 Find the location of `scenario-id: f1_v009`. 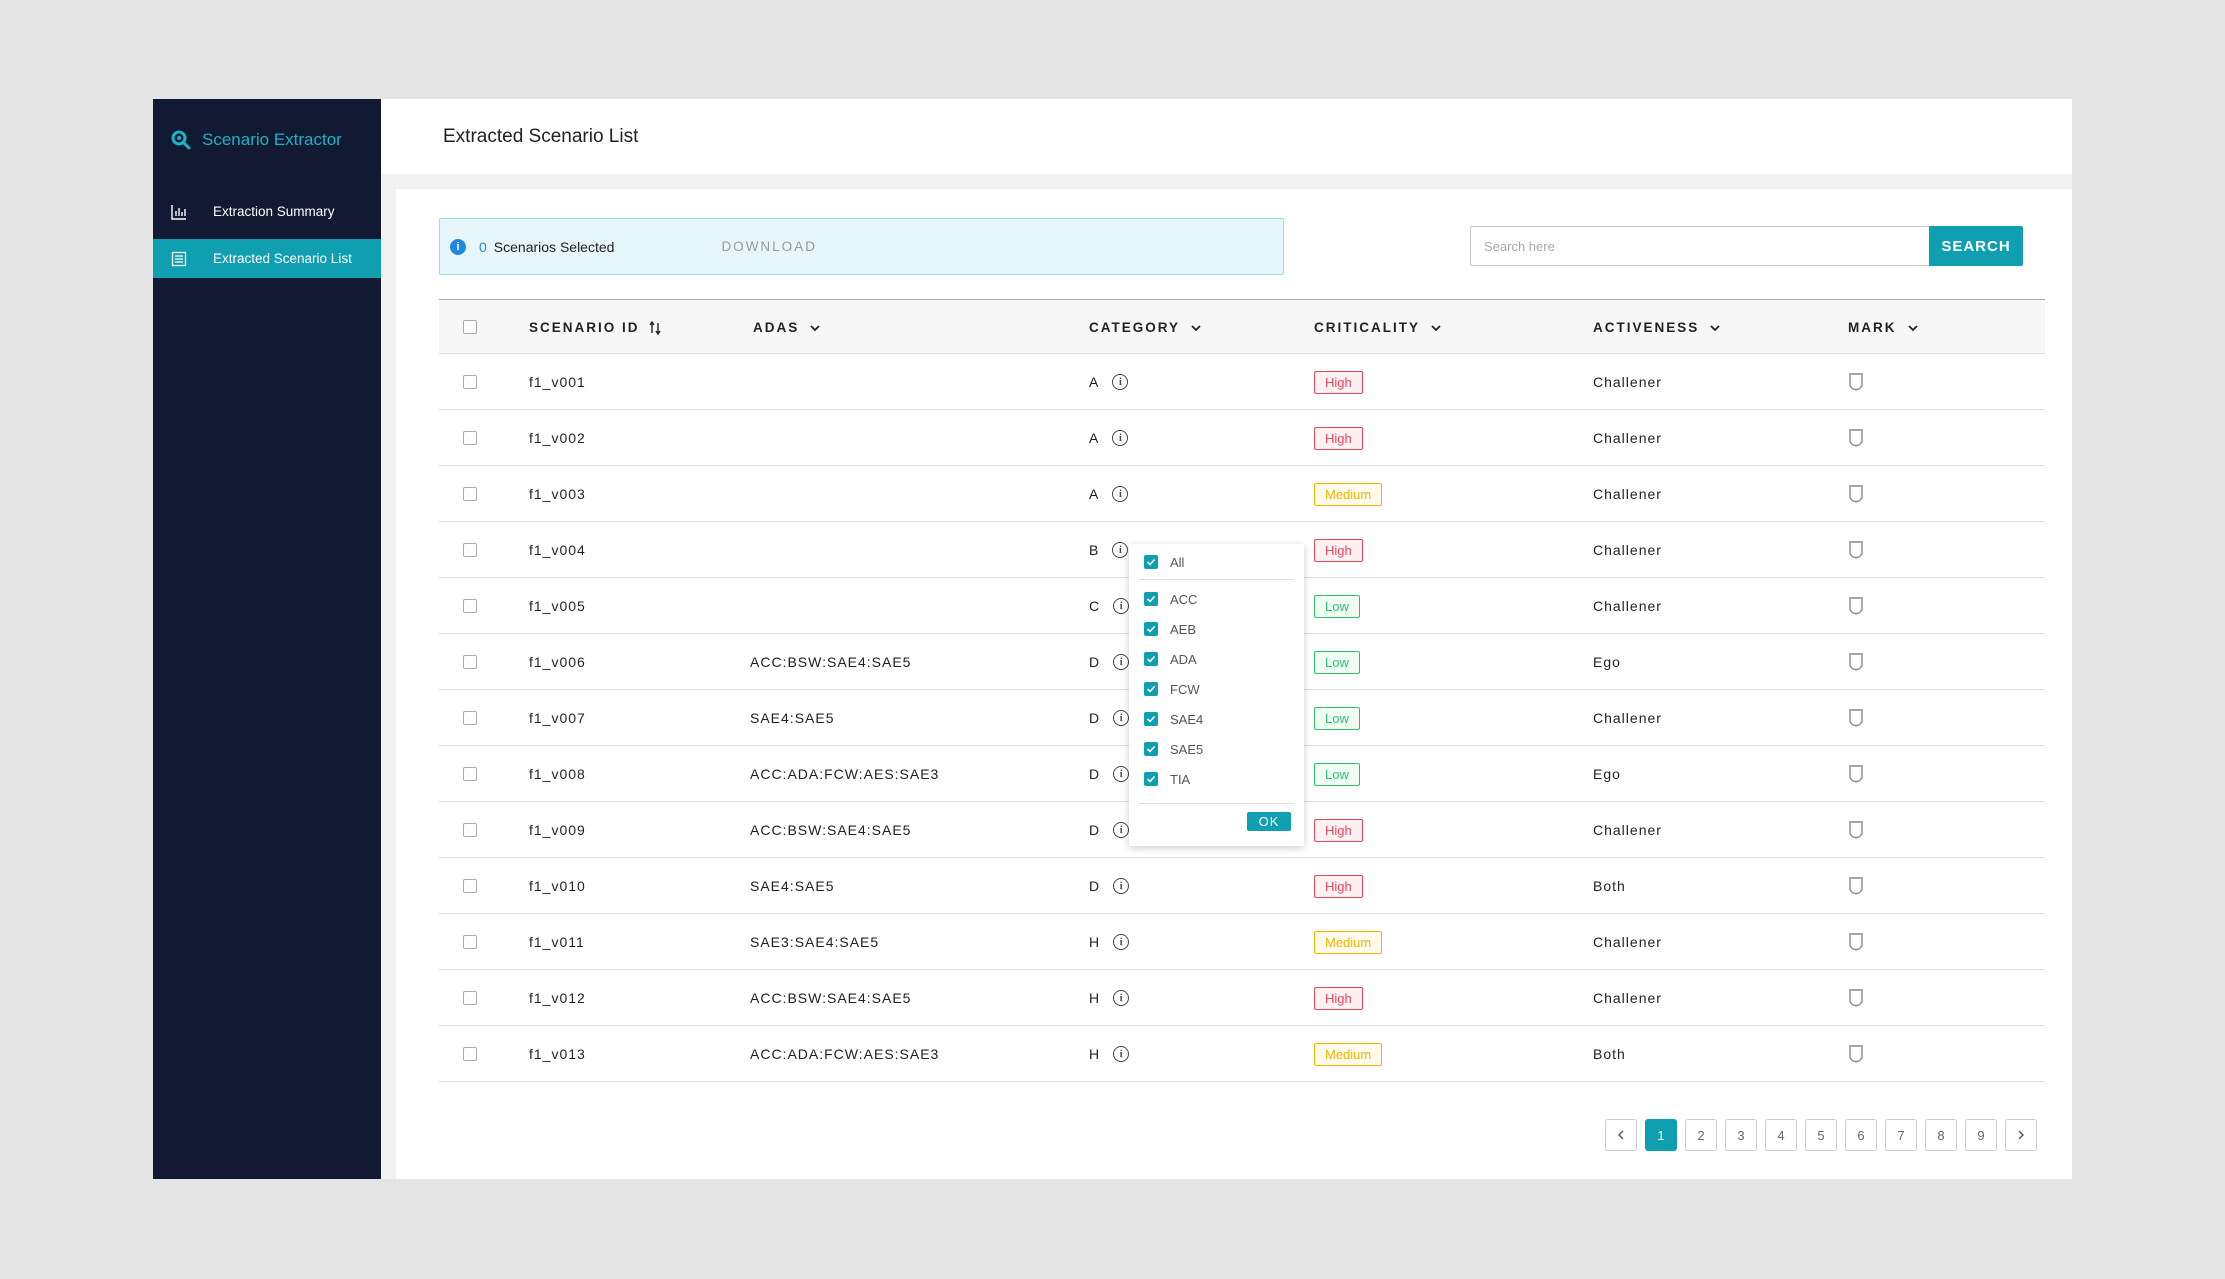

scenario-id: f1_v009 is located at coordinates (557, 830).